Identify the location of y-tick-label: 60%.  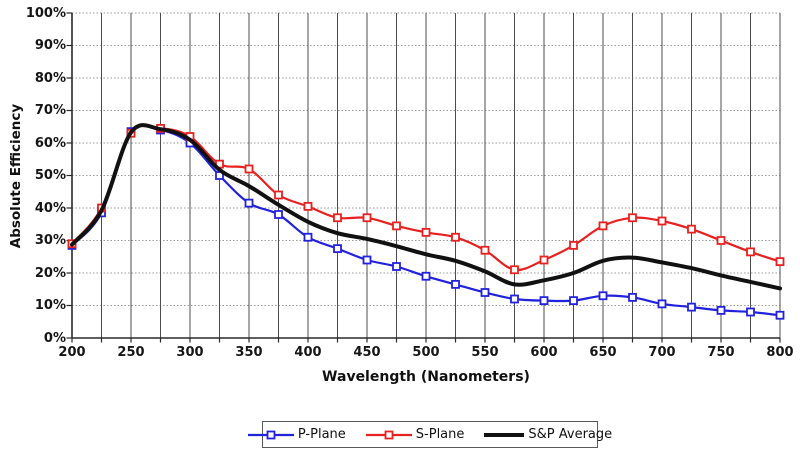
(50, 143).